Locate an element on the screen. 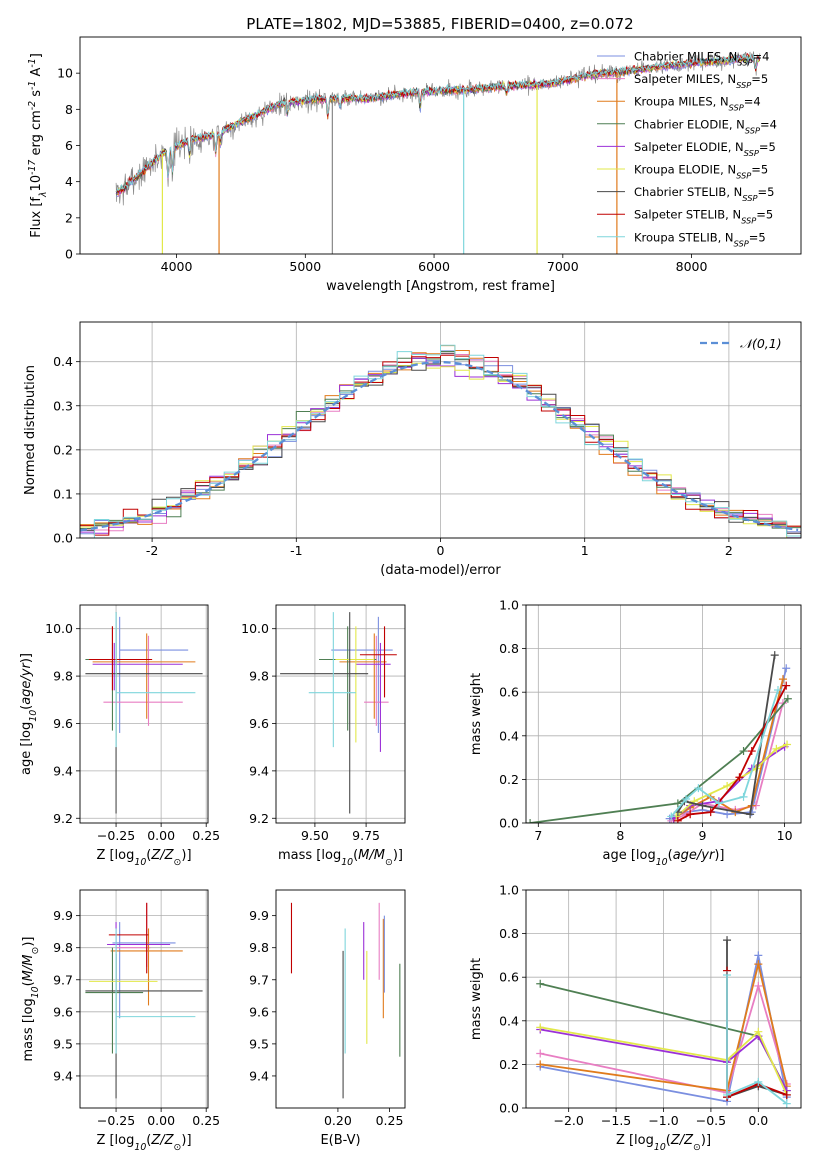  age_vs_Z-ytick-label: 10.0 is located at coordinates (59, 628).